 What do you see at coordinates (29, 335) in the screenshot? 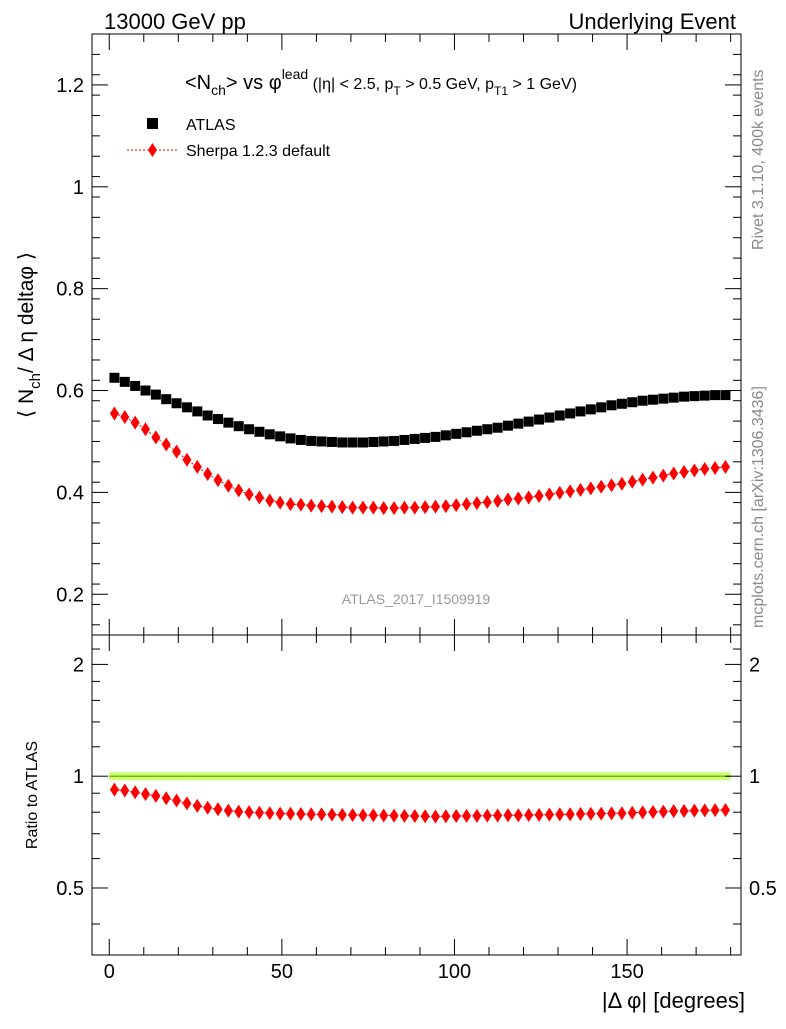
I see `main-y-label: ⟨ Nch/ Δ η deltaφ ⟩` at bounding box center [29, 335].